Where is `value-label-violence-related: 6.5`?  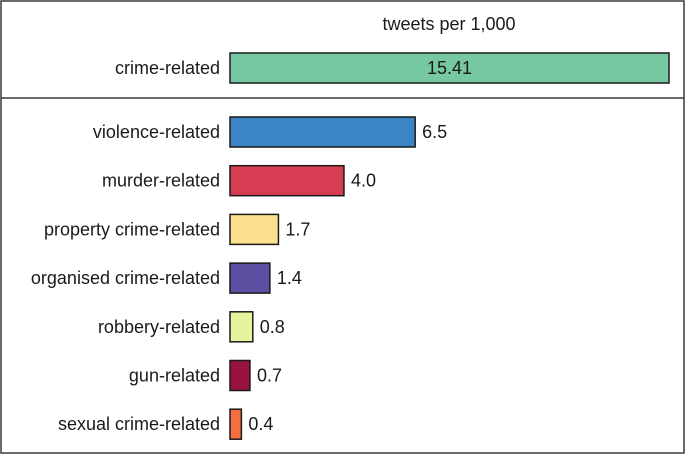
value-label-violence-related: 6.5 is located at coordinates (434, 132).